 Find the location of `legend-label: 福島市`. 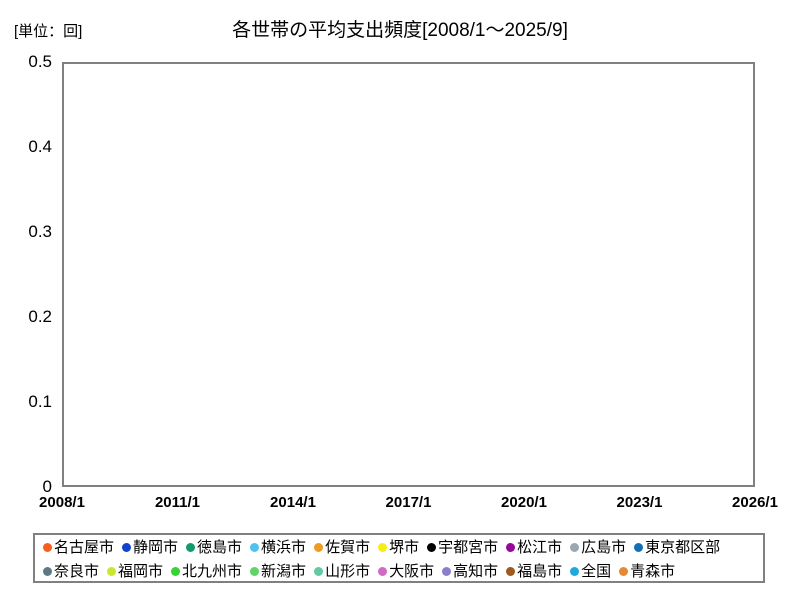

legend-label: 福島市 is located at coordinates (540, 571).